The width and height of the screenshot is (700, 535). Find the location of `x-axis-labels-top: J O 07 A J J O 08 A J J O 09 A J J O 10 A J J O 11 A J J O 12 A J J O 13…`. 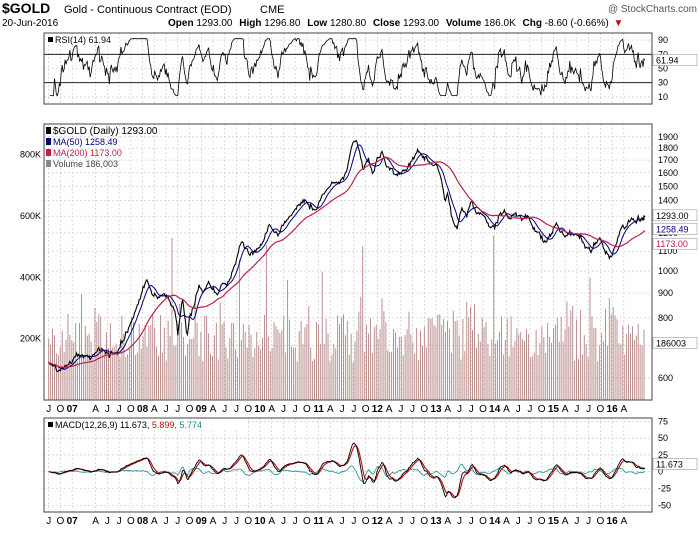

x-axis-labels-top: J O 07 A J J O 08 A J J O 09 A J J O 10 A J J O 11 A J J O 12 A J J O 13… is located at coordinates (336, 409).